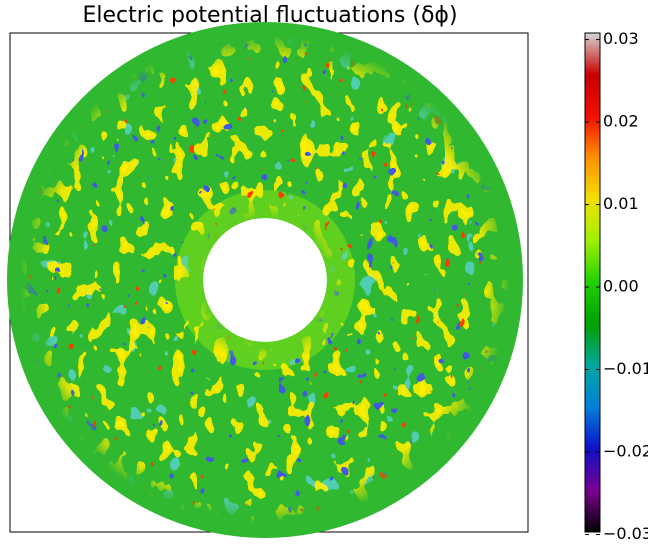 The width and height of the screenshot is (648, 546). I want to click on colorbar-tick-label: −0.01, so click(625, 368).